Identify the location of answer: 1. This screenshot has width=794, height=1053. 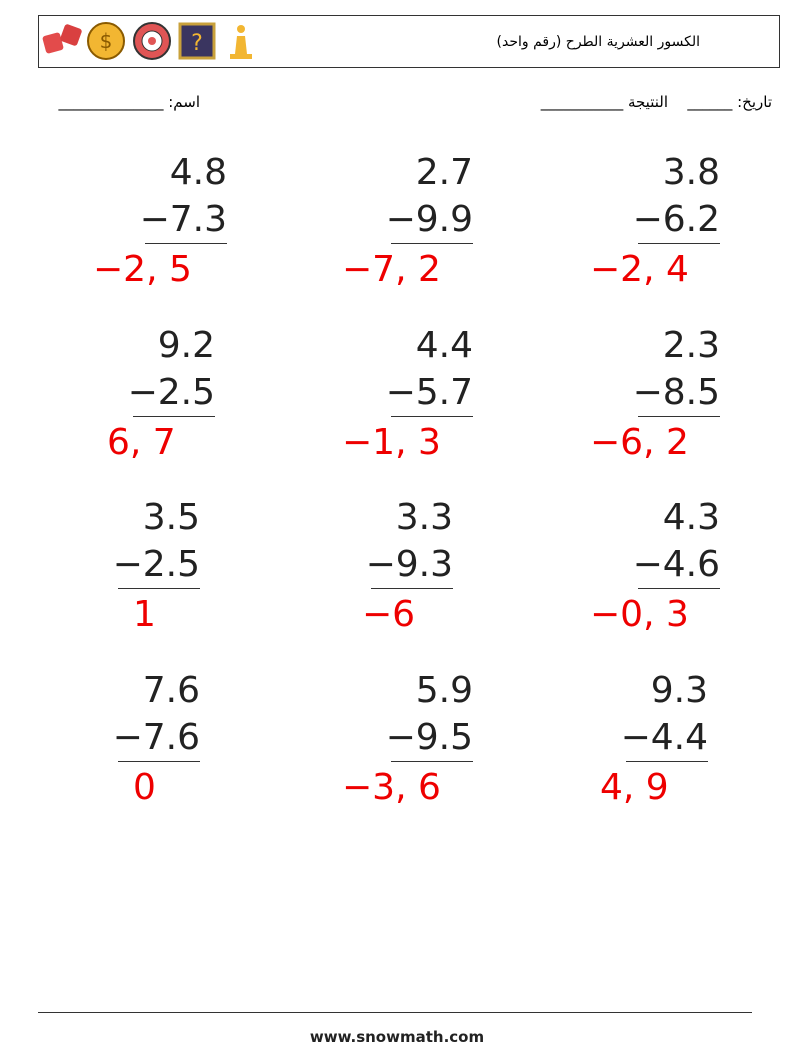
(144, 614).